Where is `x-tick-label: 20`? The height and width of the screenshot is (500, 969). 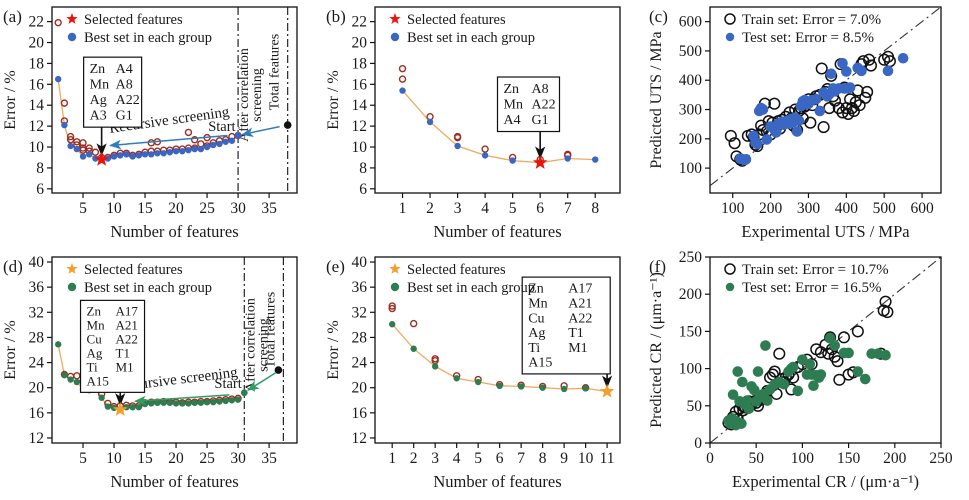 x-tick-label: 20 is located at coordinates (176, 208).